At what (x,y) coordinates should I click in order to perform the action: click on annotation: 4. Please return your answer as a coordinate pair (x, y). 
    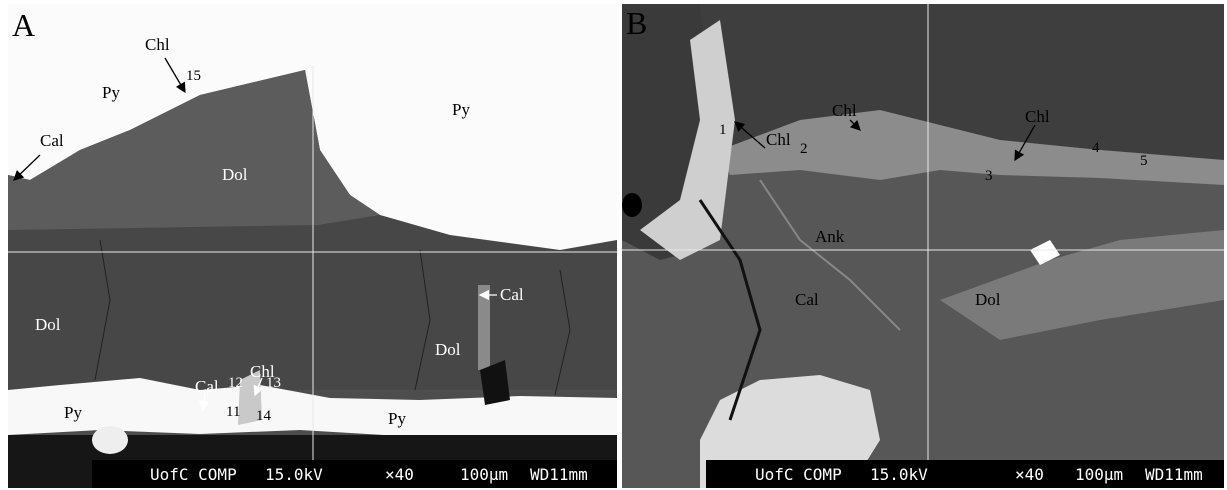
    Looking at the image, I should click on (1096, 148).